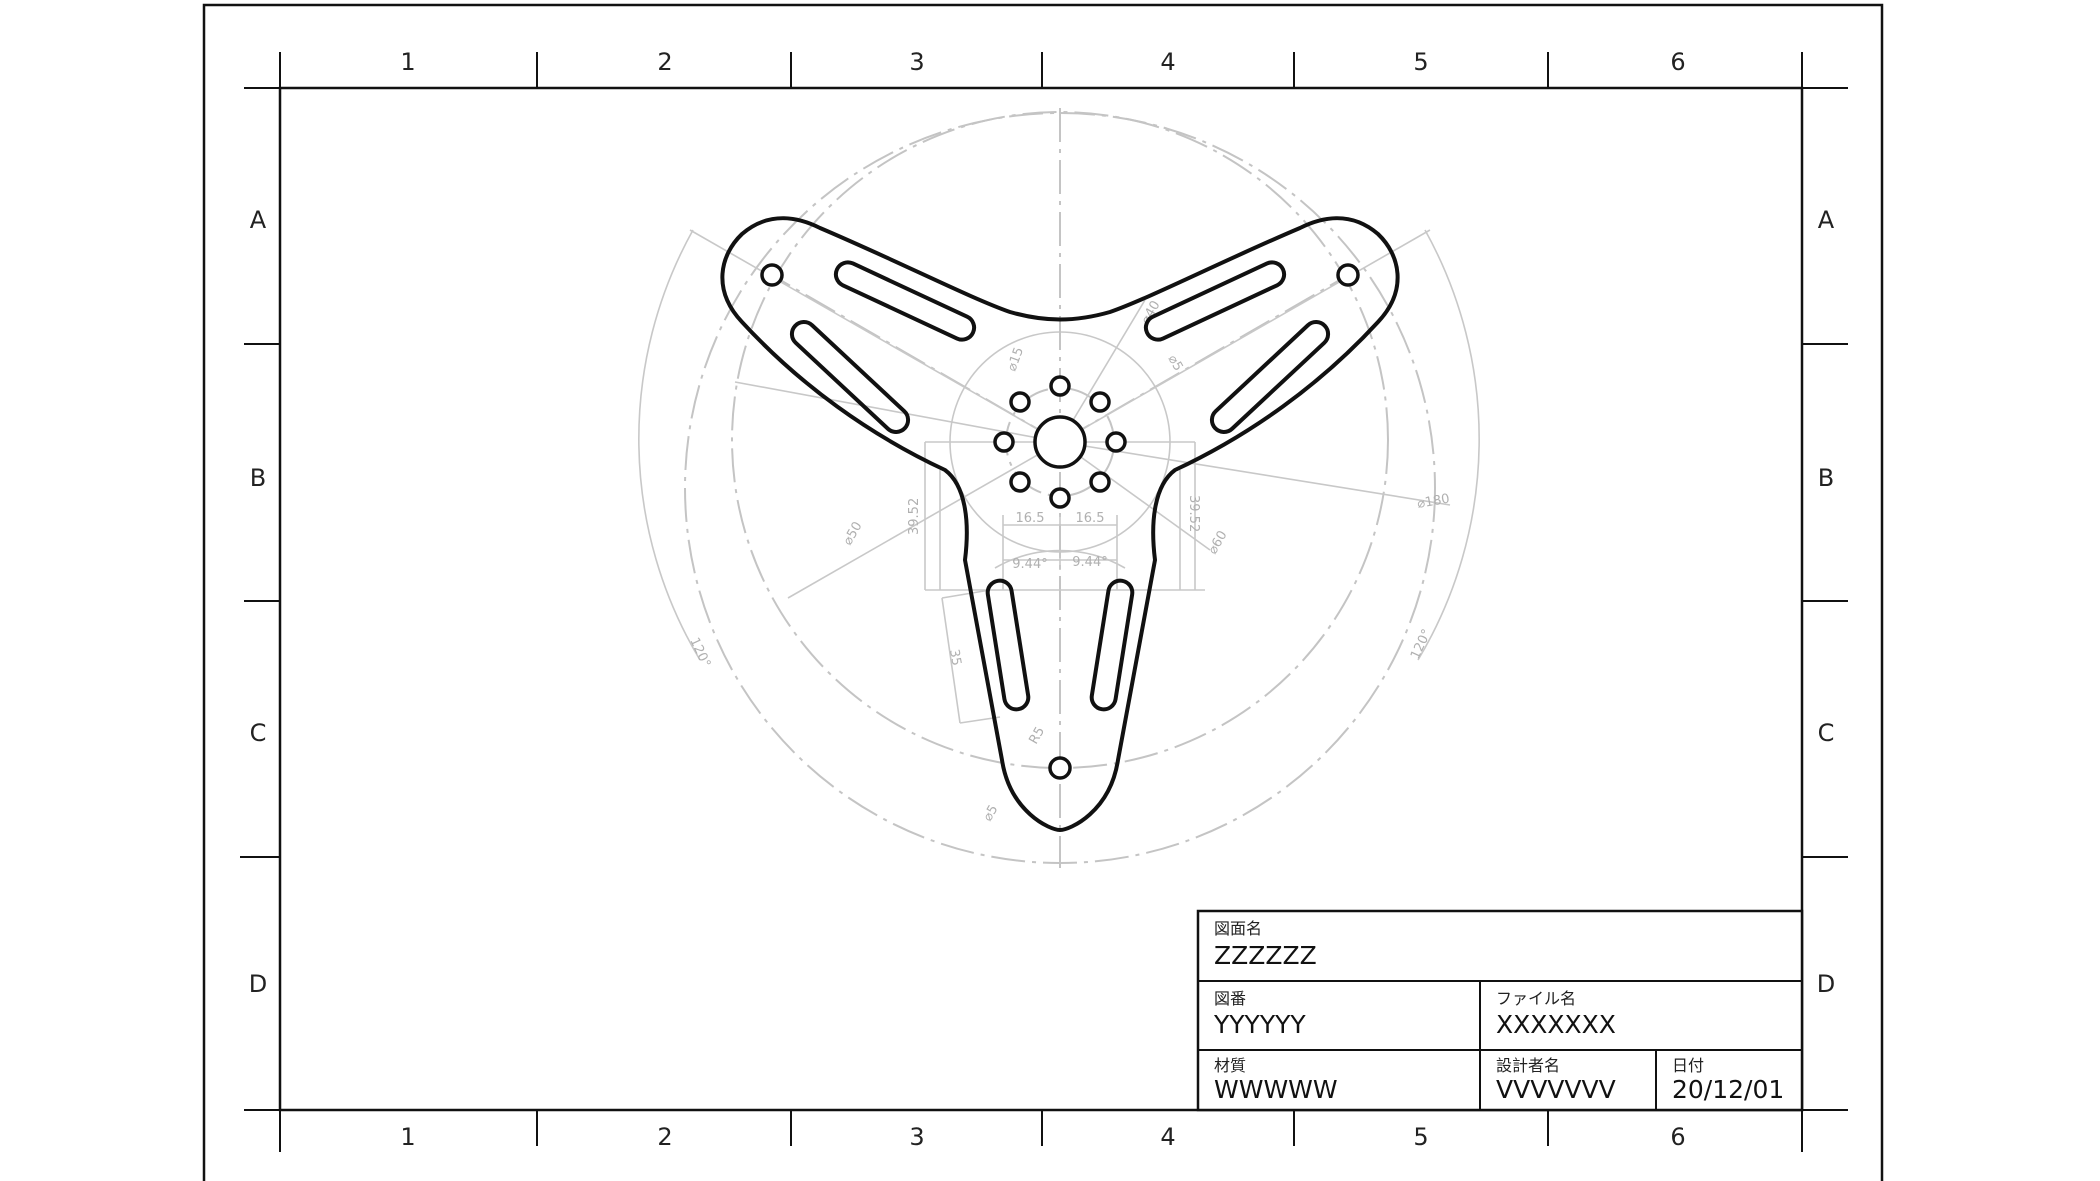 The height and width of the screenshot is (1181, 2100). What do you see at coordinates (1420, 1137) in the screenshot?
I see `column-label-bottom-5: 5` at bounding box center [1420, 1137].